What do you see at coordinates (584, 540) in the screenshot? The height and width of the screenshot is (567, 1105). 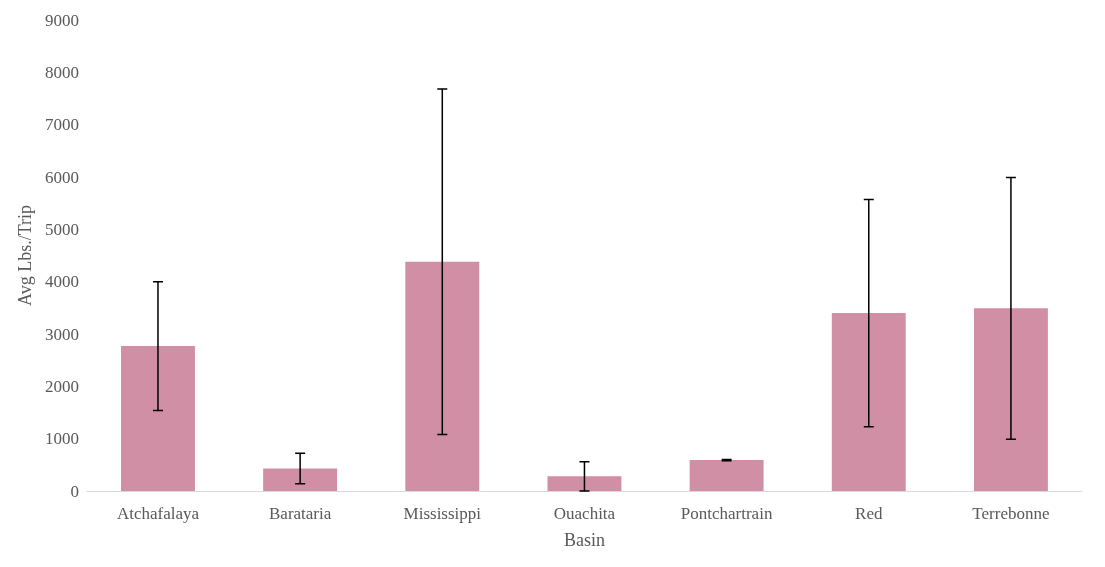 I see `x-axis-title: Basin` at bounding box center [584, 540].